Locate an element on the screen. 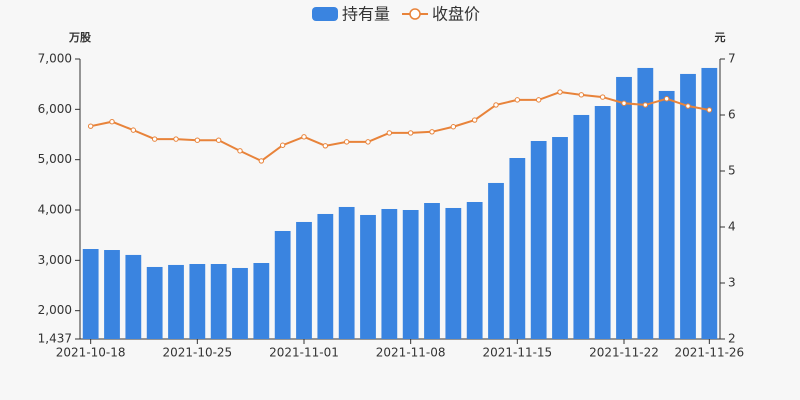 Image resolution: width=800 pixels, height=400 pixels. legend-swatch-marker is located at coordinates (415, 14).